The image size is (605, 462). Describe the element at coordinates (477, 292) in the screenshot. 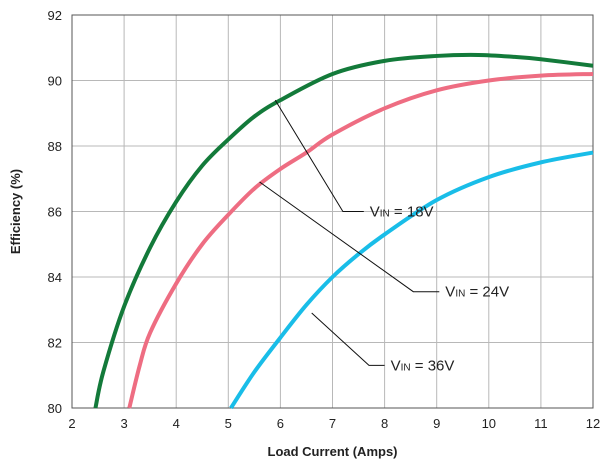

I see `series-label-vin-24v: VIN = 24V` at that location.